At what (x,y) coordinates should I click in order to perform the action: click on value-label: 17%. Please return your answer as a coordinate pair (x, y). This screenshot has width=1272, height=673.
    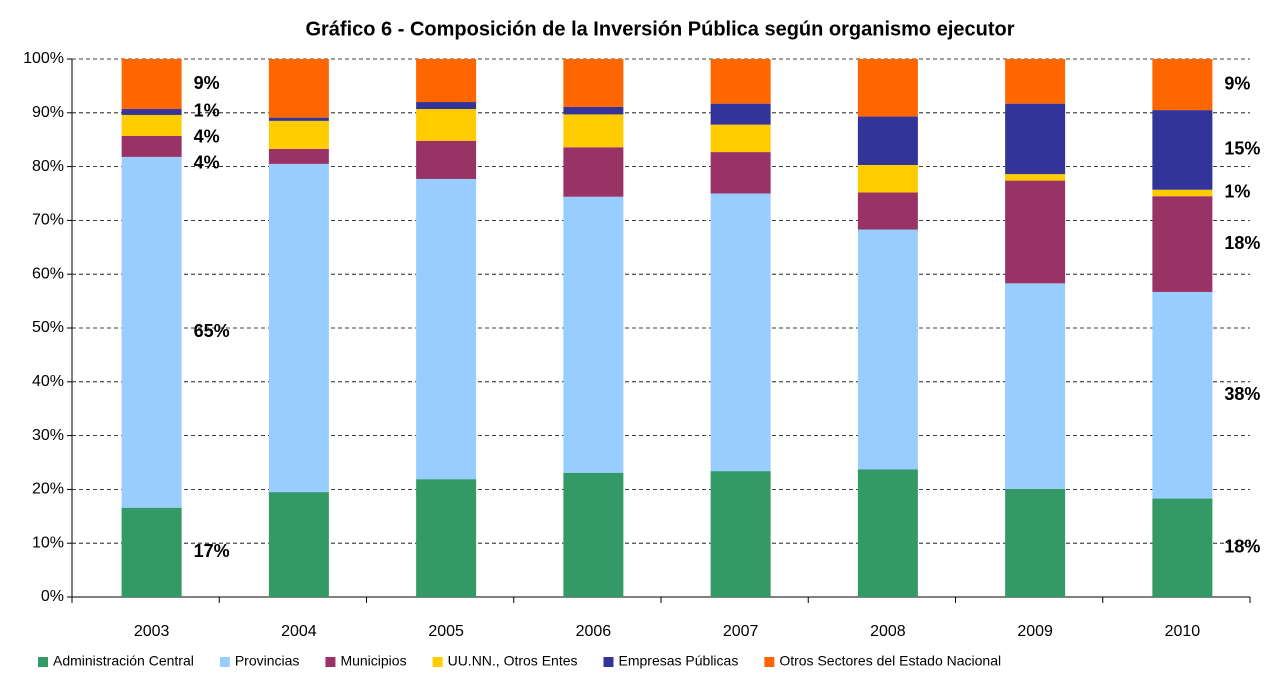
    Looking at the image, I should click on (212, 551).